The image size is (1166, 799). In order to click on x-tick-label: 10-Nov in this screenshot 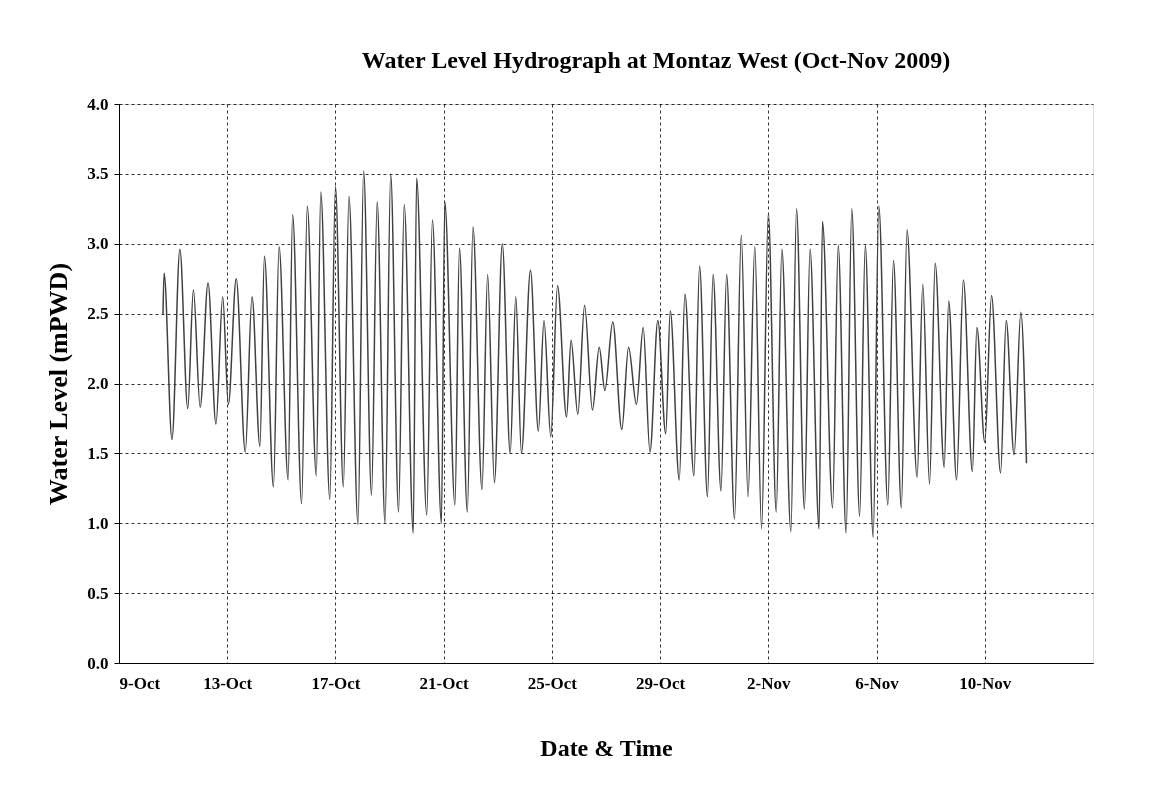, I will do `click(985, 683)`.